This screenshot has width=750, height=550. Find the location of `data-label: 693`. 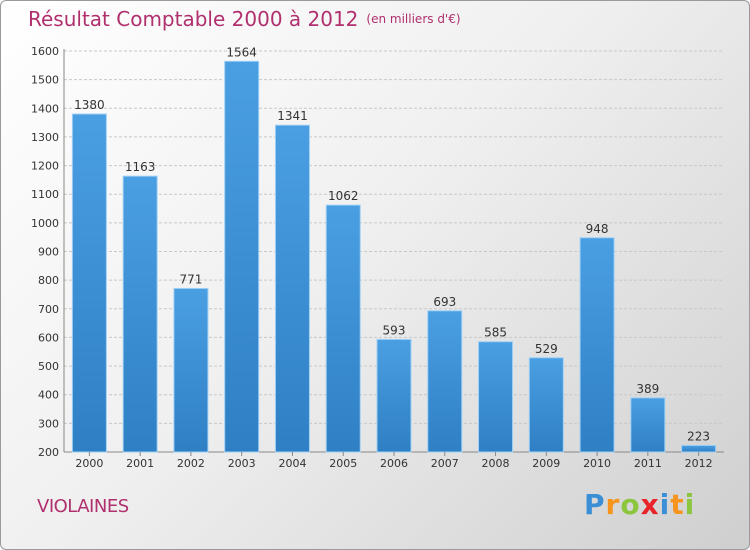

data-label: 693 is located at coordinates (444, 302).